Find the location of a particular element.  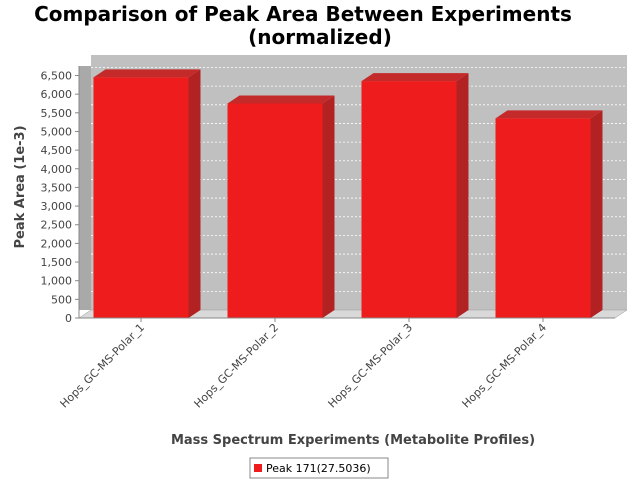

chart-subtitle: (normalized) is located at coordinates (320, 37).